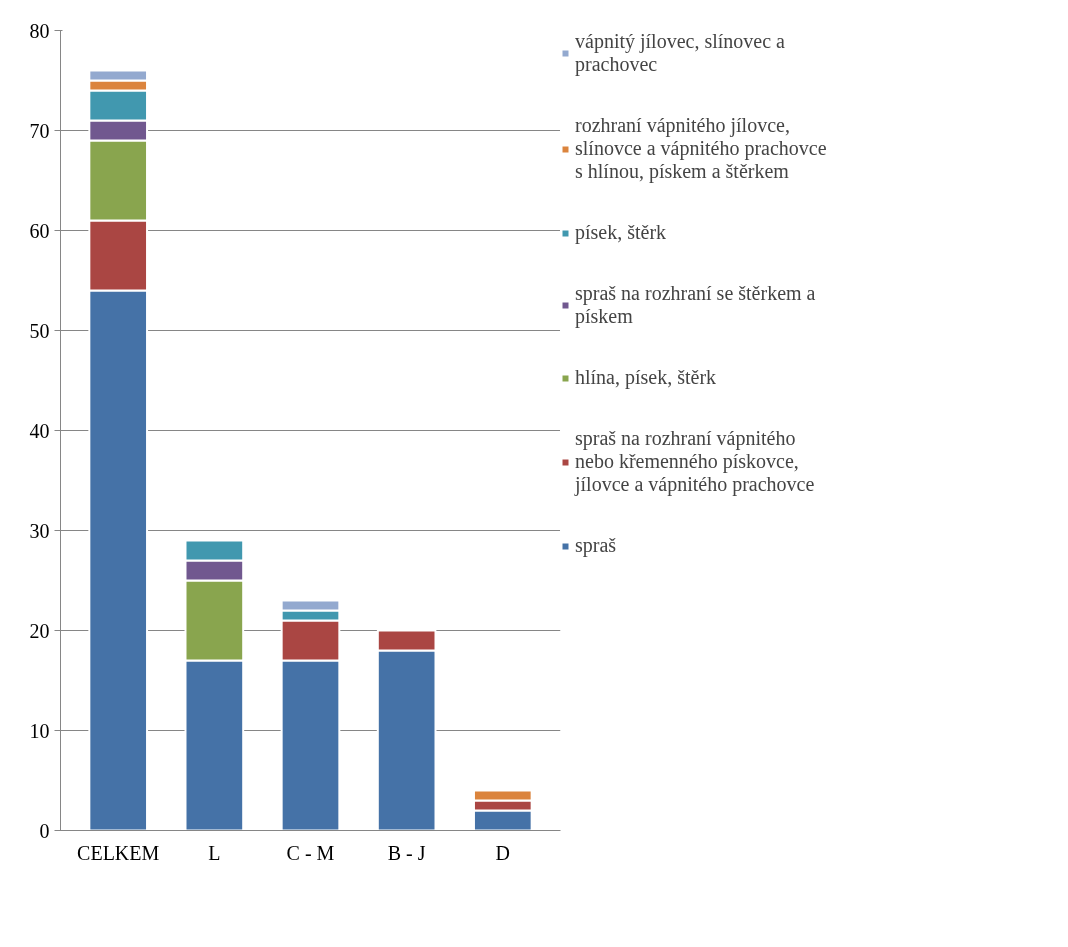 This screenshot has height=947, width=1068. Describe the element at coordinates (39, 630) in the screenshot. I see `y-tick-label: 20` at that location.